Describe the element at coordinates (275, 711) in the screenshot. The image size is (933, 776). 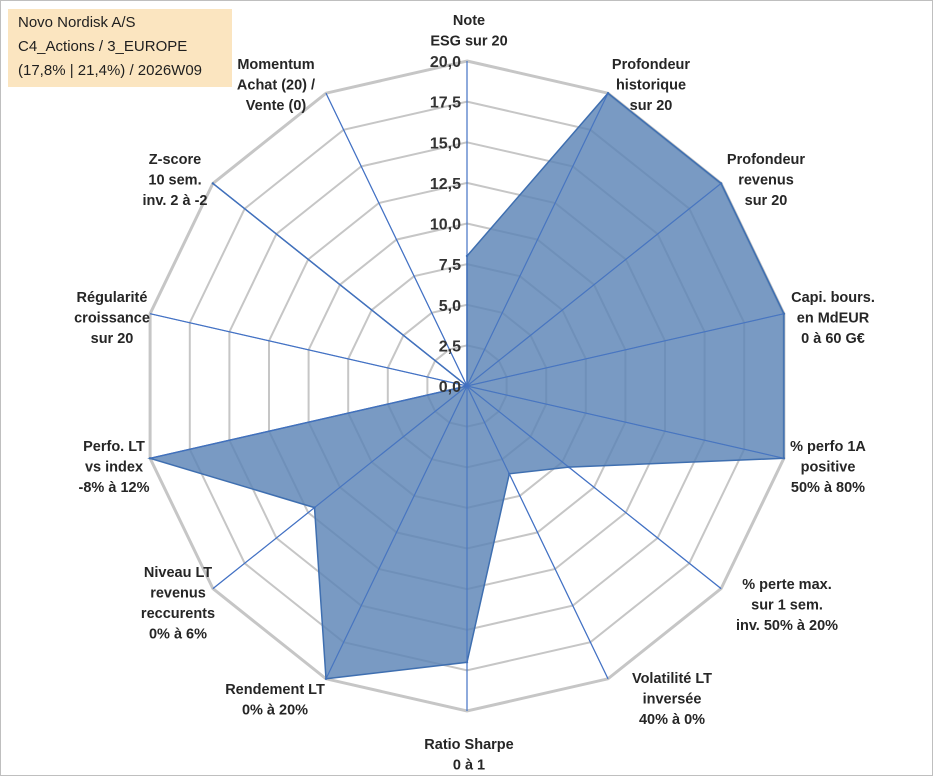
I see `axis-label-line: 0% à 20%` at that location.